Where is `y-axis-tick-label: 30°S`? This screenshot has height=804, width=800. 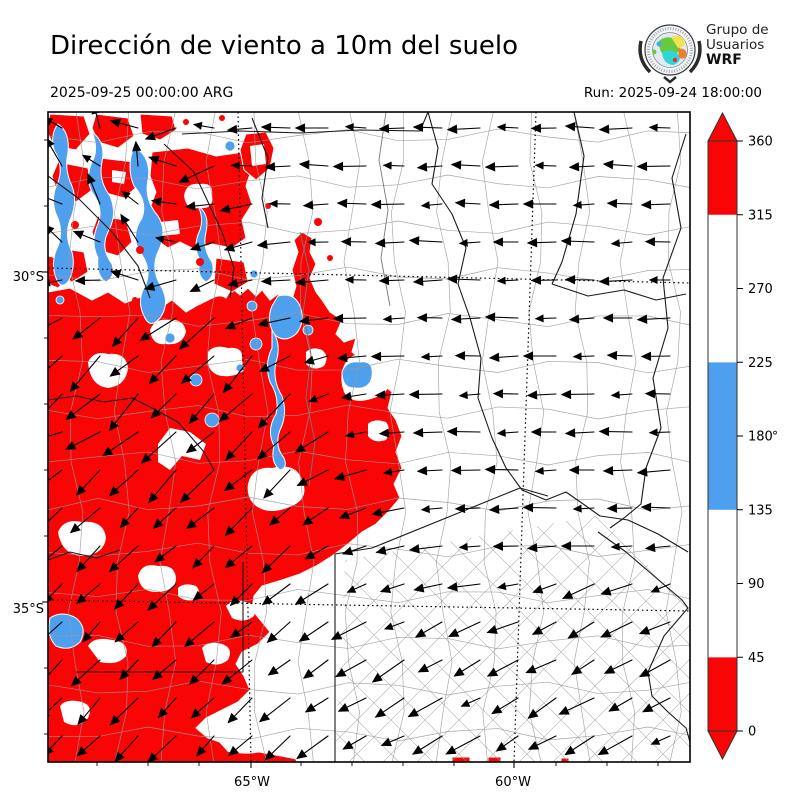 y-axis-tick-label: 30°S is located at coordinates (28, 277).